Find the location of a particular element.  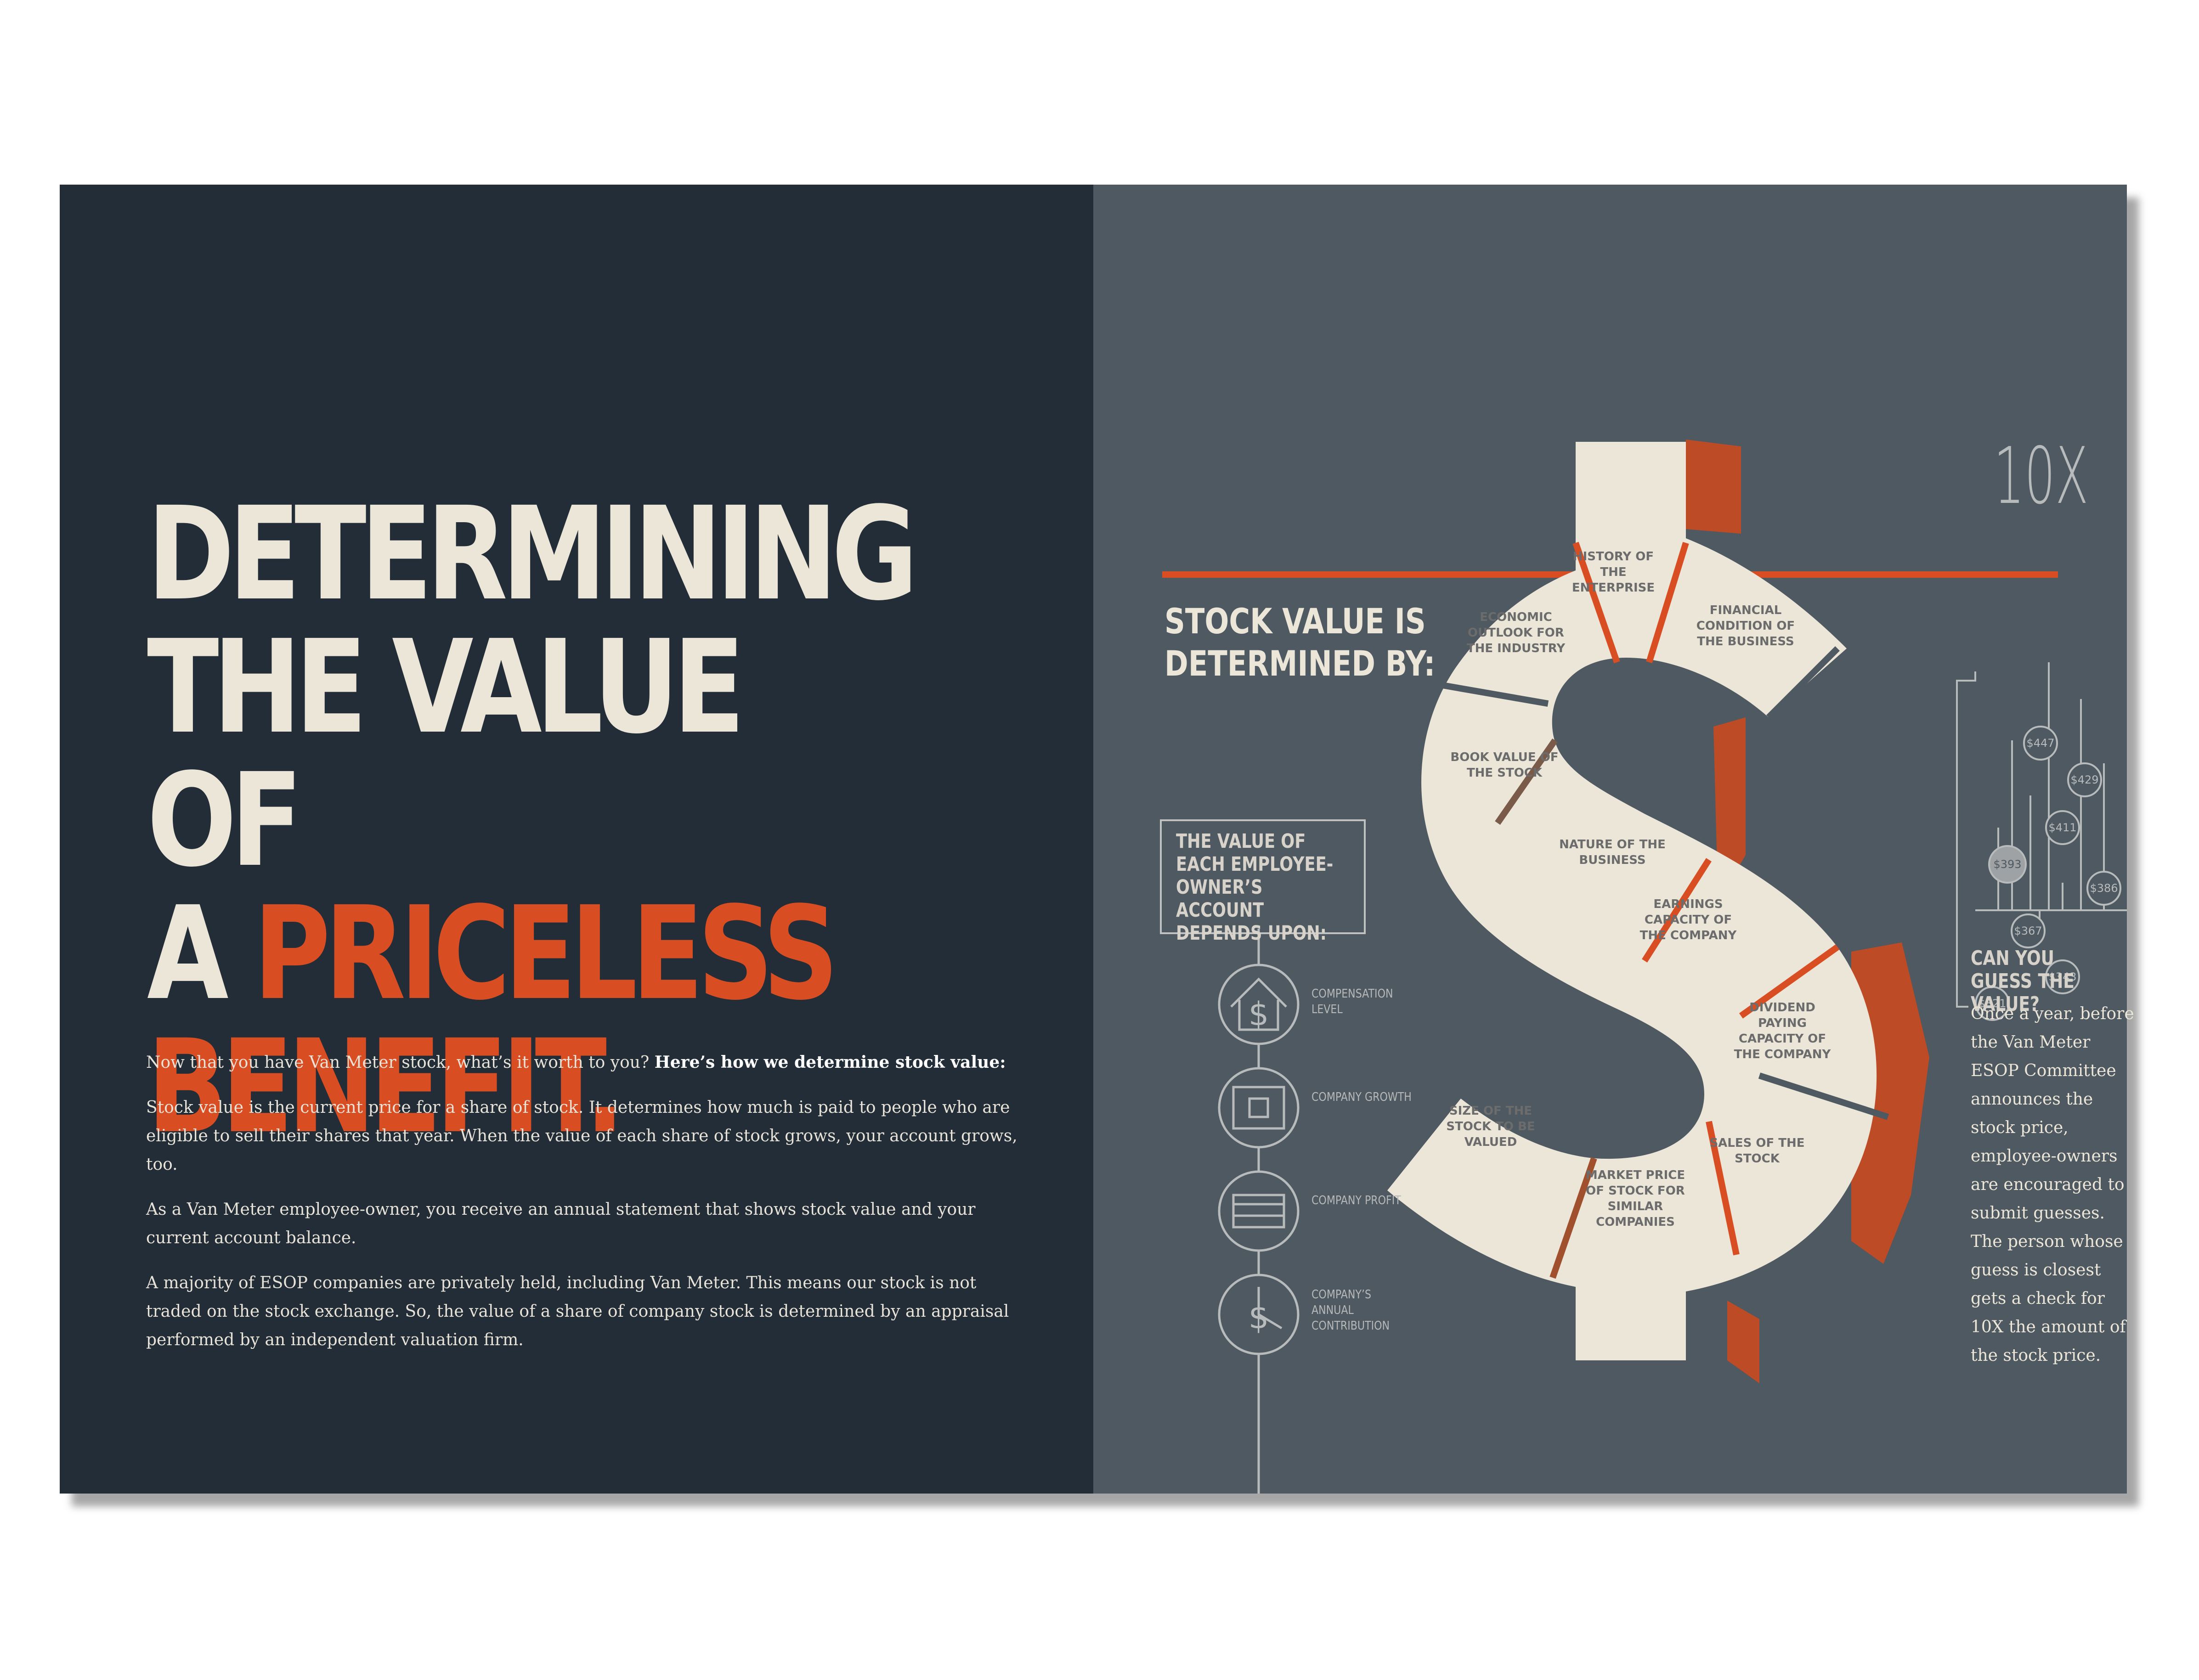

price-411: $411 is located at coordinates (2062, 827).